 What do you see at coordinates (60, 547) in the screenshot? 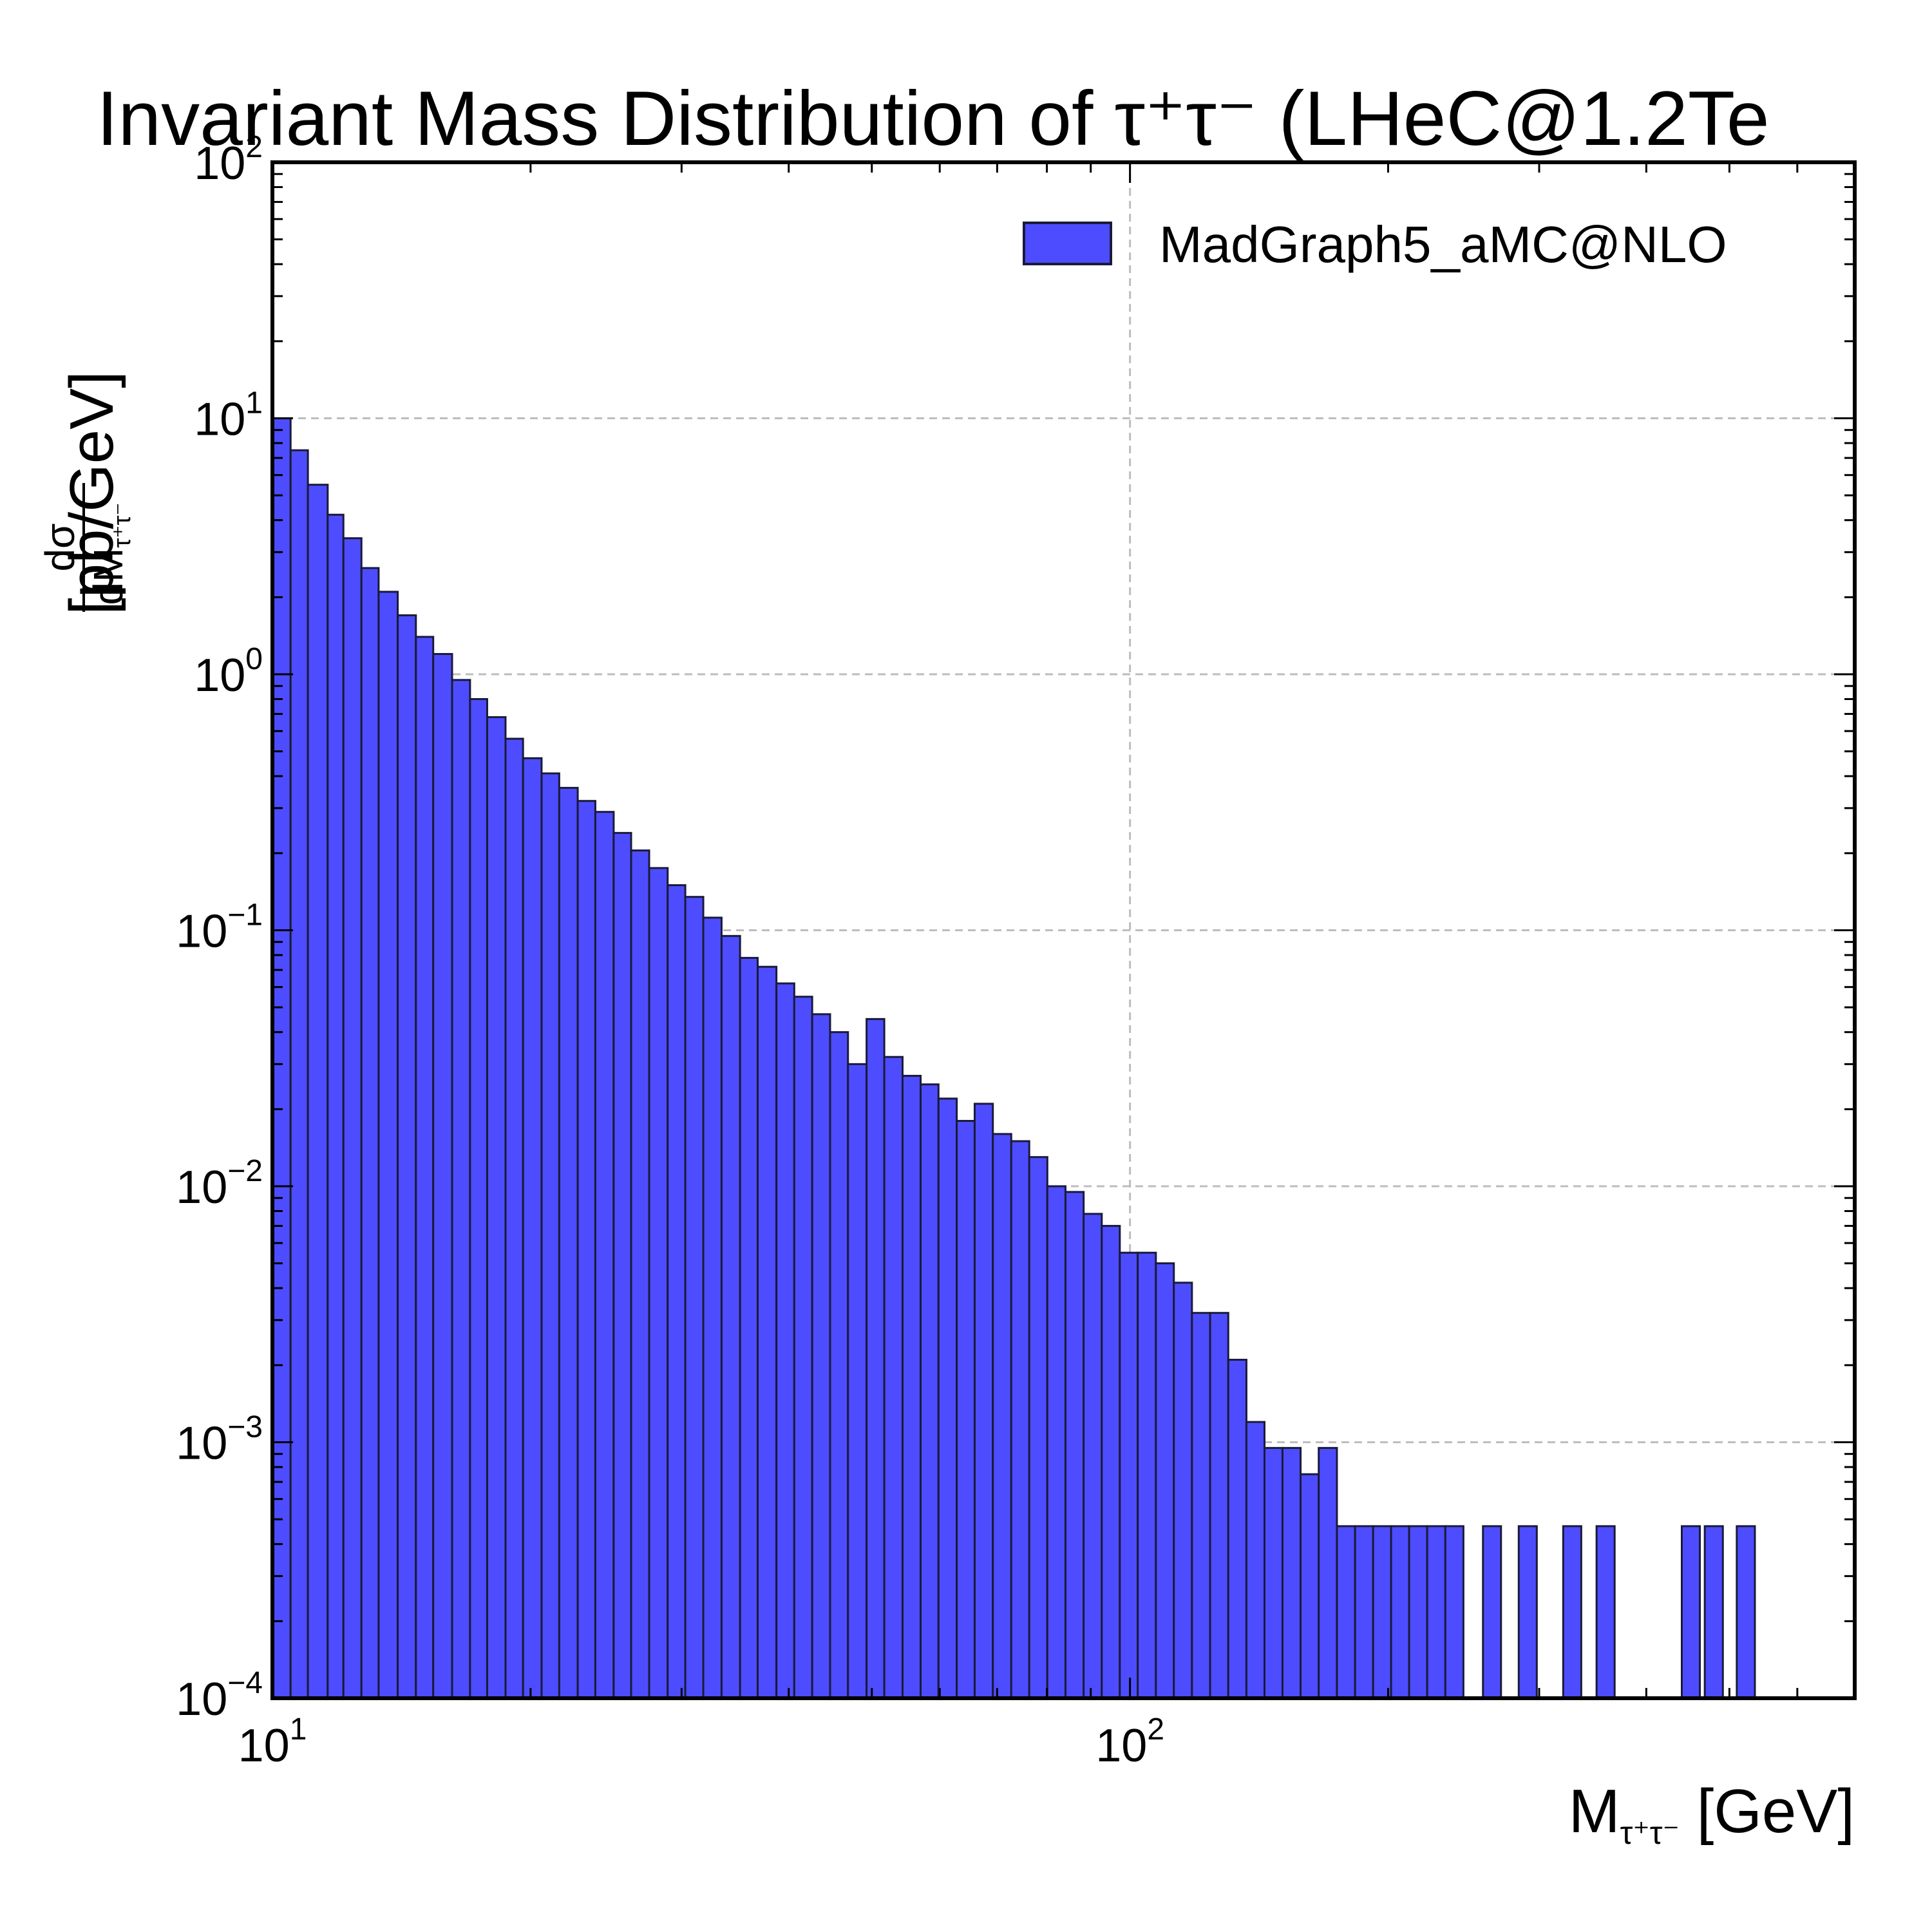
I see `y-axis-label-numerator: dσ` at bounding box center [60, 547].